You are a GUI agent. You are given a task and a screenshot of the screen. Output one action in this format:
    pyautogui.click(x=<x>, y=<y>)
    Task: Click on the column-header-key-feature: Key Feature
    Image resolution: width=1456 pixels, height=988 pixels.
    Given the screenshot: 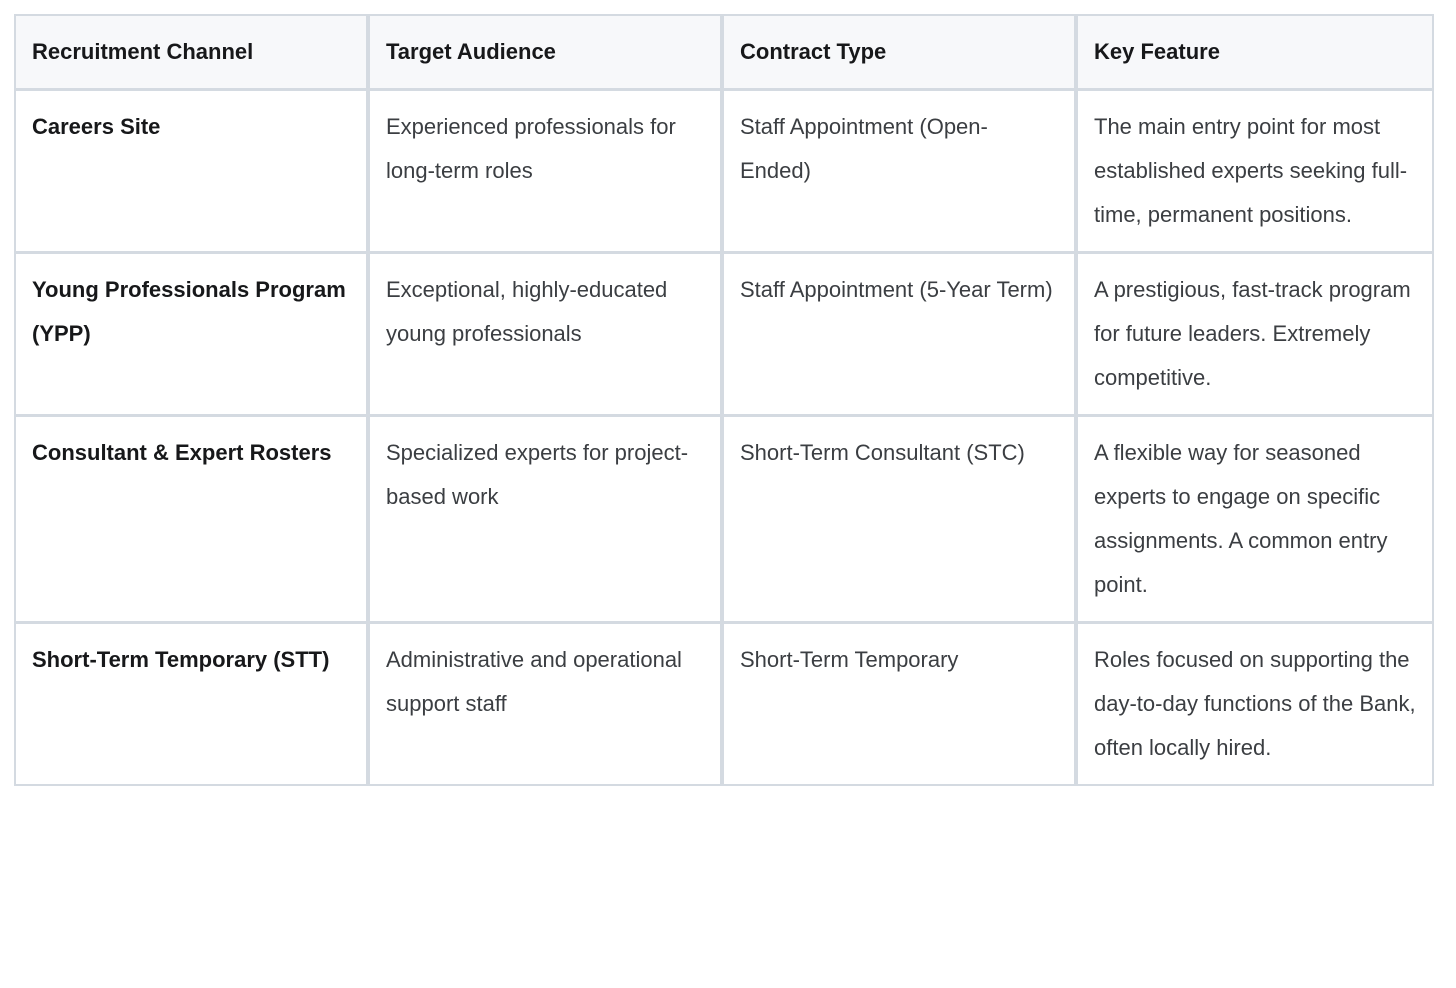 What is the action you would take?
    pyautogui.click(x=1255, y=53)
    